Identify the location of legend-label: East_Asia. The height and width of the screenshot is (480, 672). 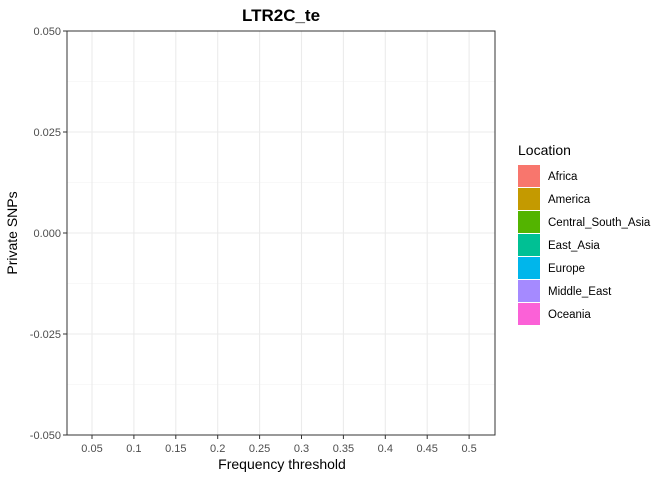
(574, 246).